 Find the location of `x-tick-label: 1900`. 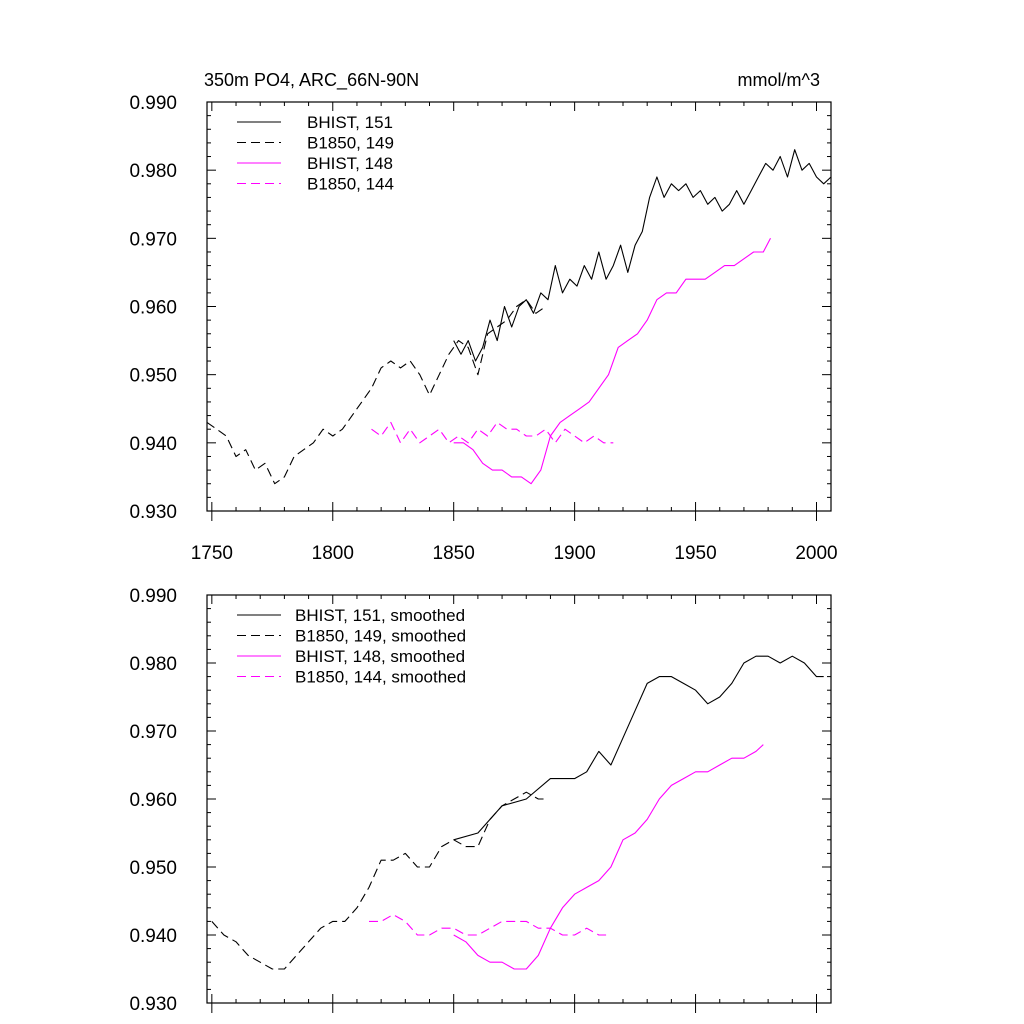

x-tick-label: 1900 is located at coordinates (574, 553).